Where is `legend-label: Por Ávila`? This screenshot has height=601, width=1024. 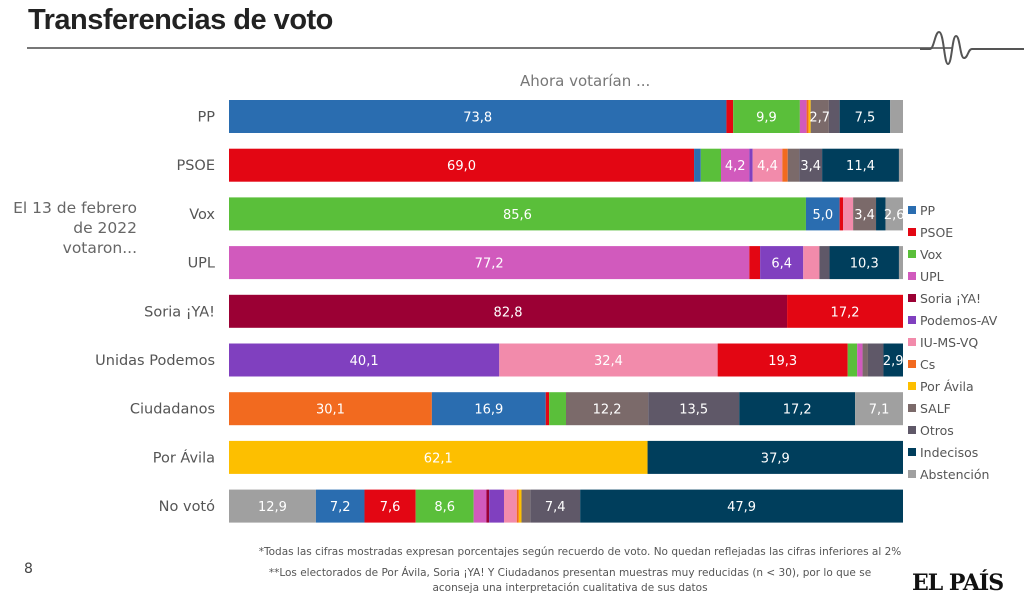 legend-label: Por Ávila is located at coordinates (947, 386).